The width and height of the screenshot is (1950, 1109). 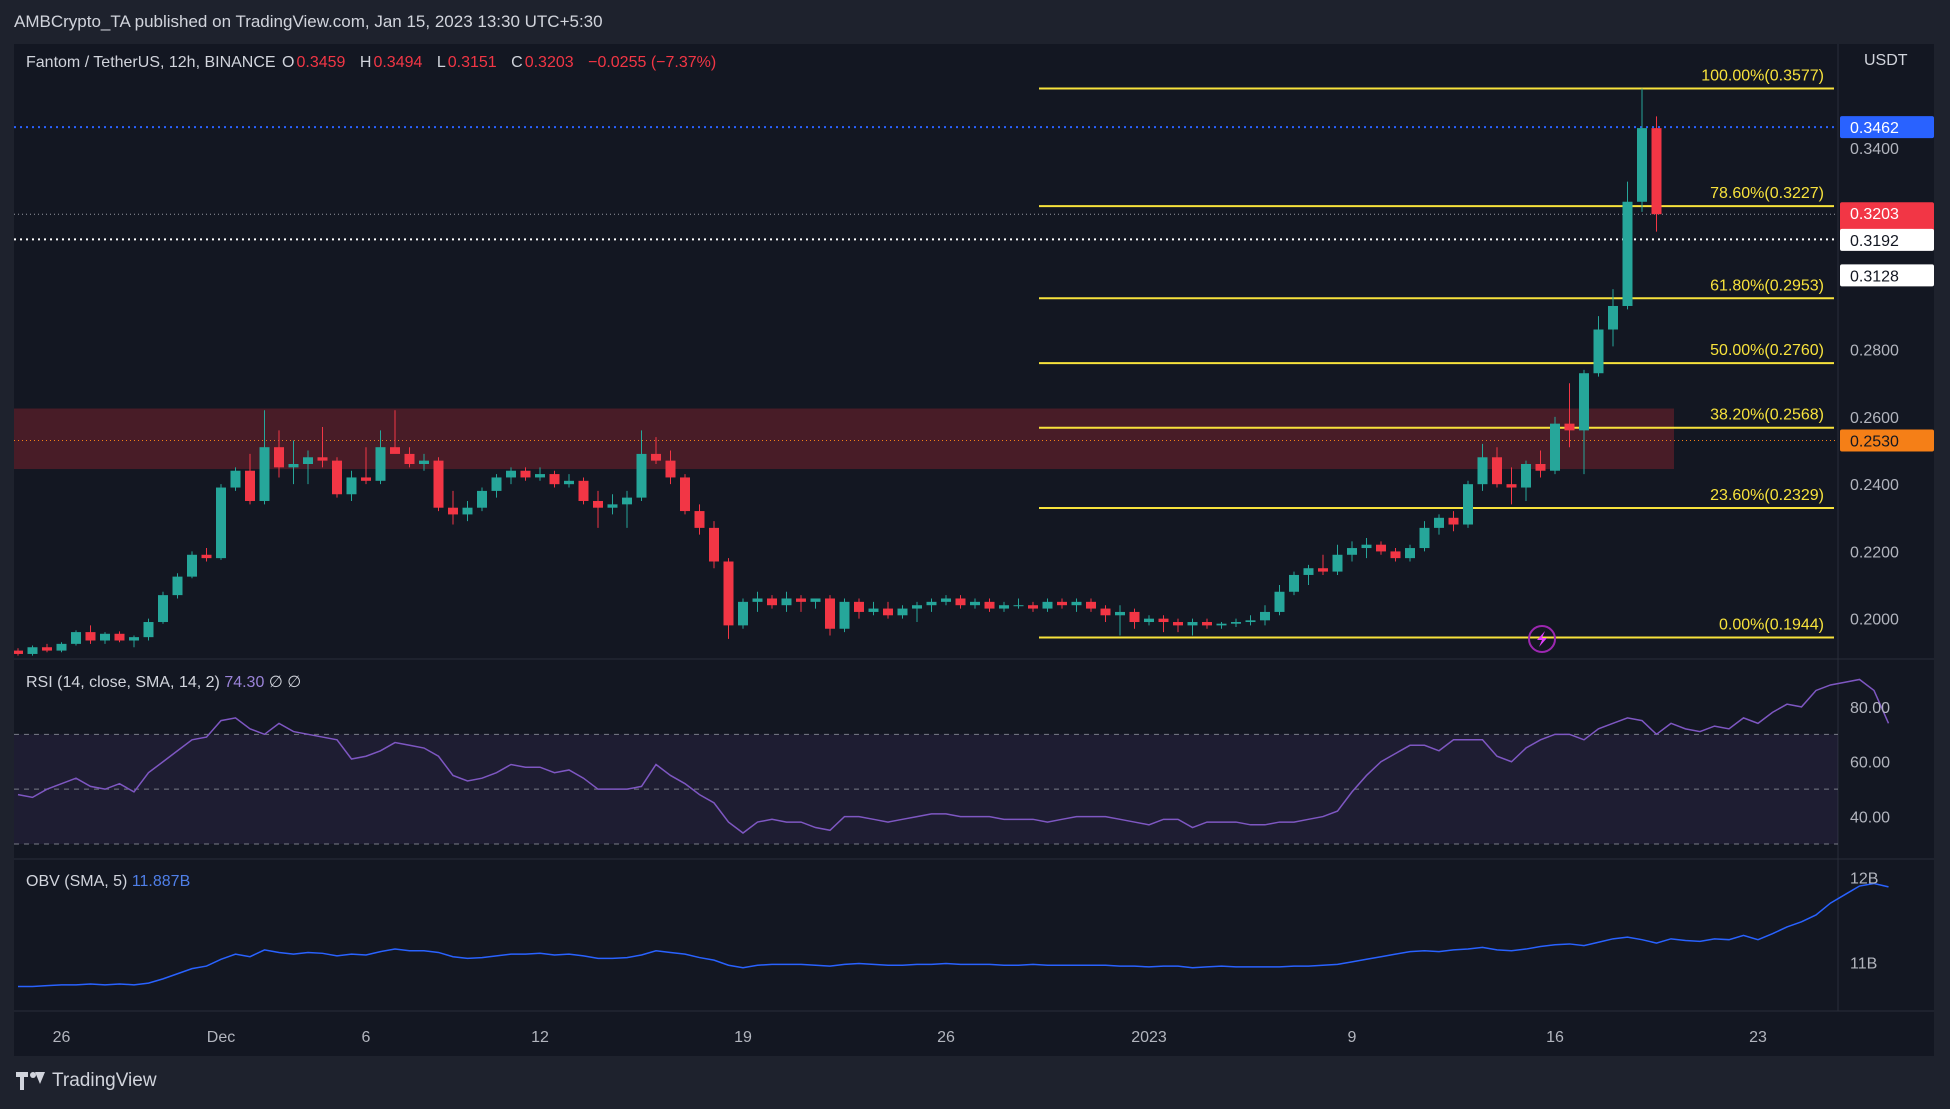 What do you see at coordinates (953, 935) in the screenshot?
I see `obv-line` at bounding box center [953, 935].